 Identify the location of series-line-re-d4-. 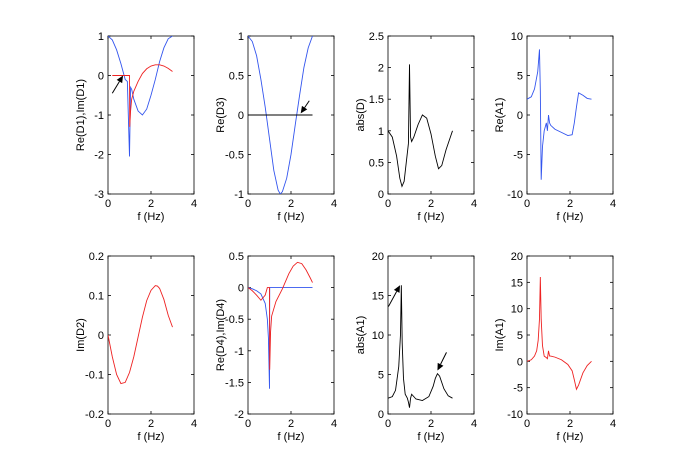
(280, 338).